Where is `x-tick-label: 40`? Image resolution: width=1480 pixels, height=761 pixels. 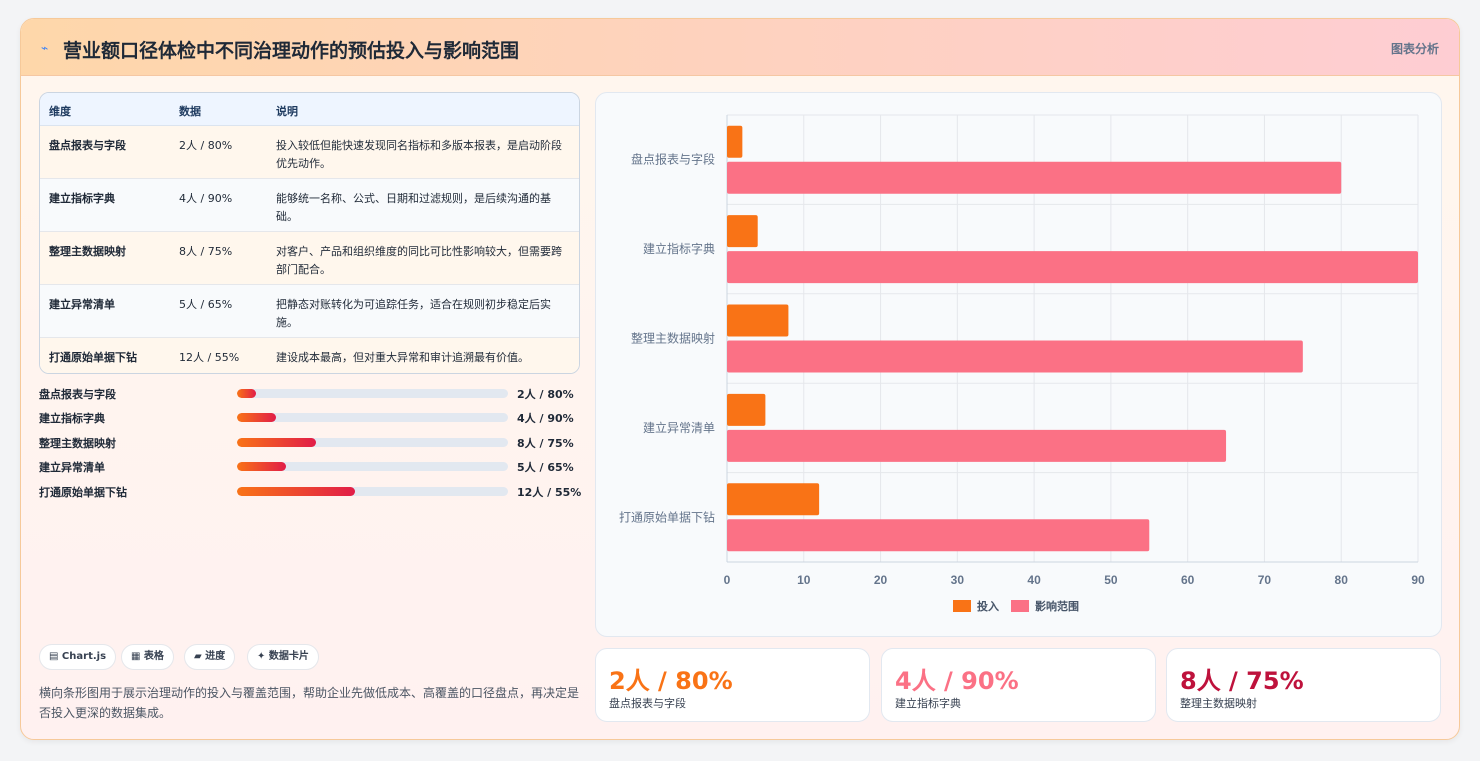 x-tick-label: 40 is located at coordinates (1034, 580).